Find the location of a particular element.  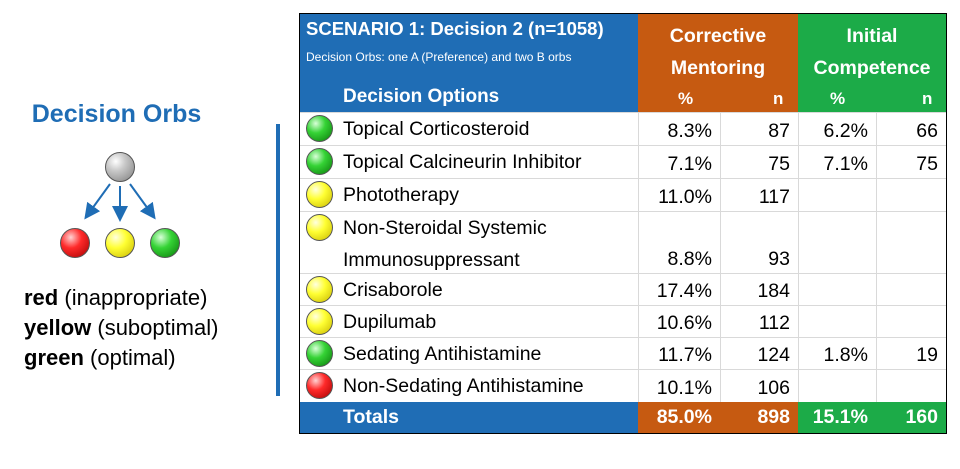

cm-n-value: 124 is located at coordinates (773, 355).